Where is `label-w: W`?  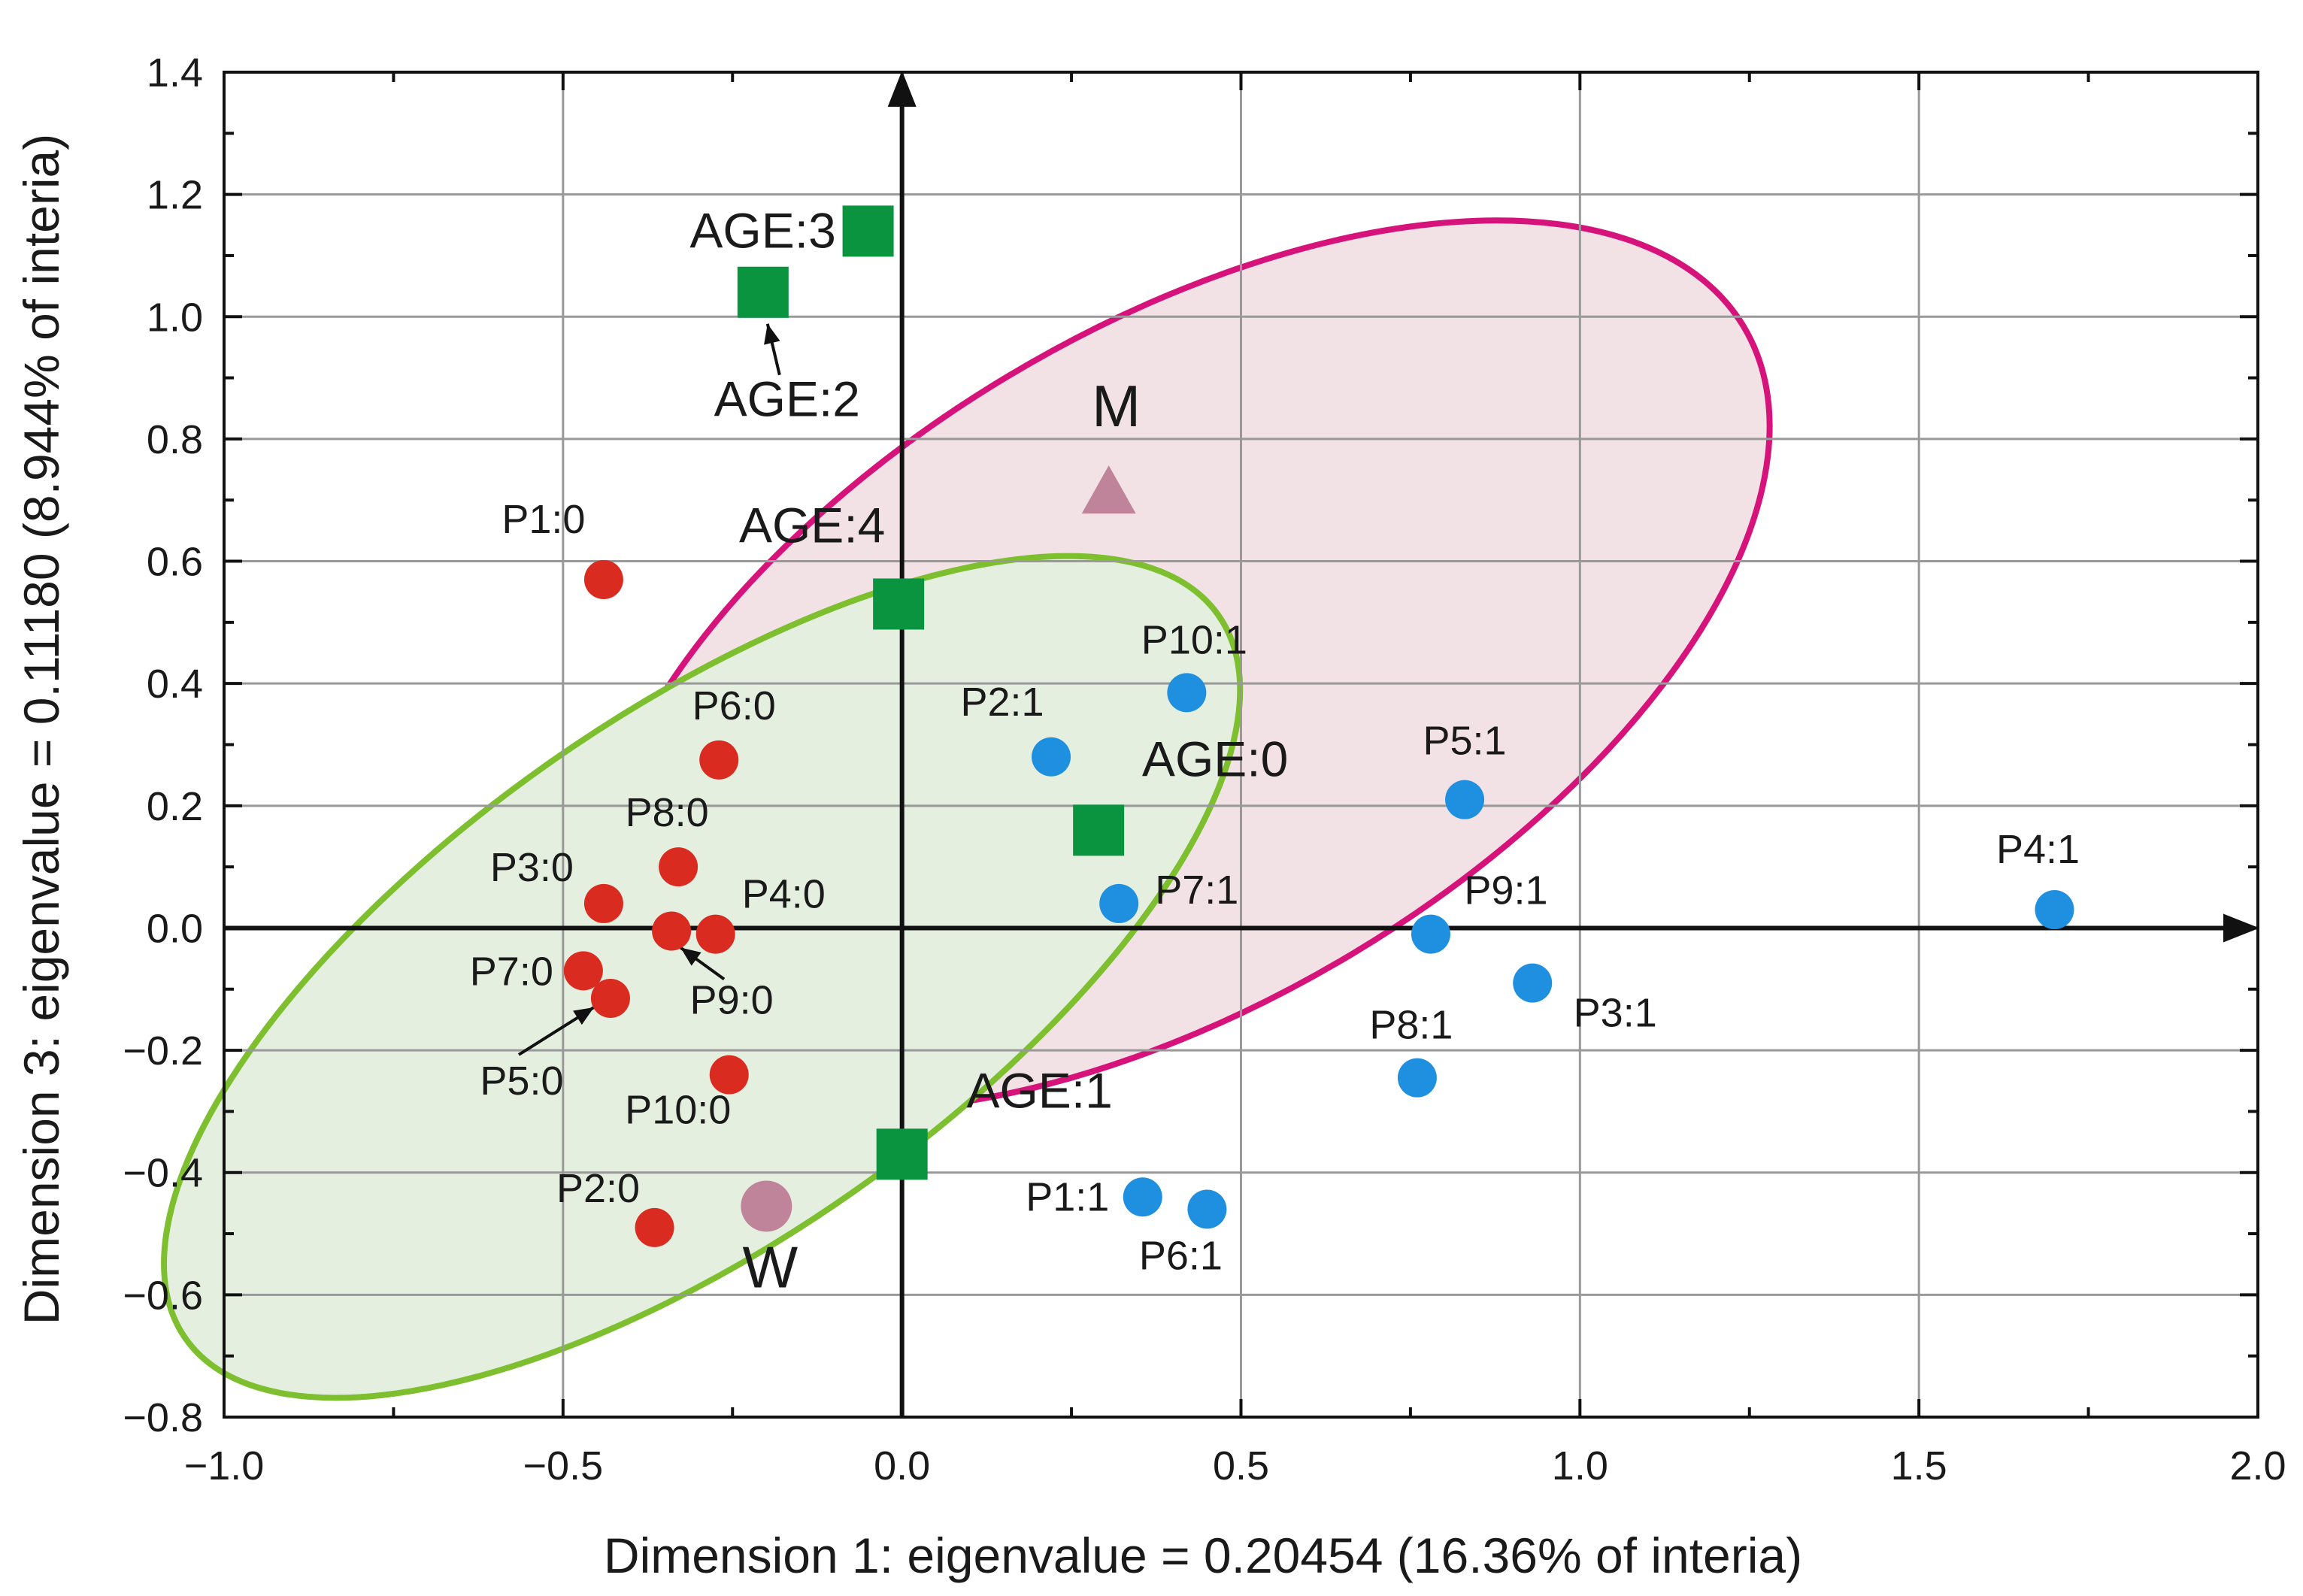 label-w: W is located at coordinates (770, 1267).